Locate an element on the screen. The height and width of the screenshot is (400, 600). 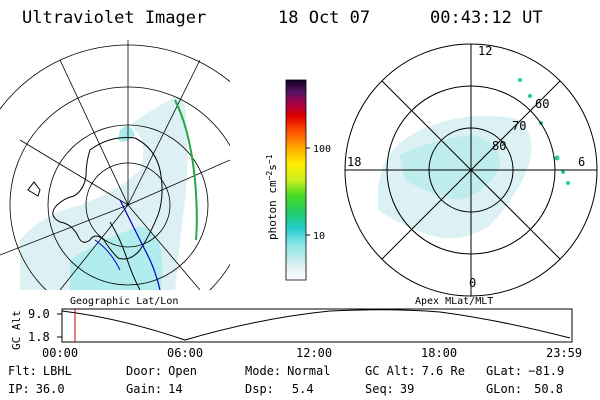
time-label: 00:43:12 UT is located at coordinates (486, 18).